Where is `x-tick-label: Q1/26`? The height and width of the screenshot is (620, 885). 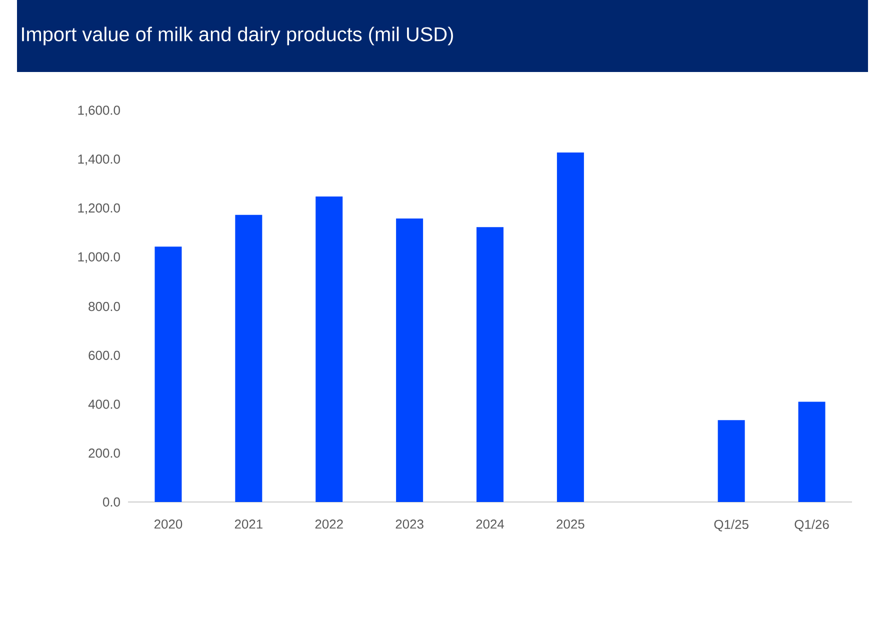
x-tick-label: Q1/26 is located at coordinates (811, 526).